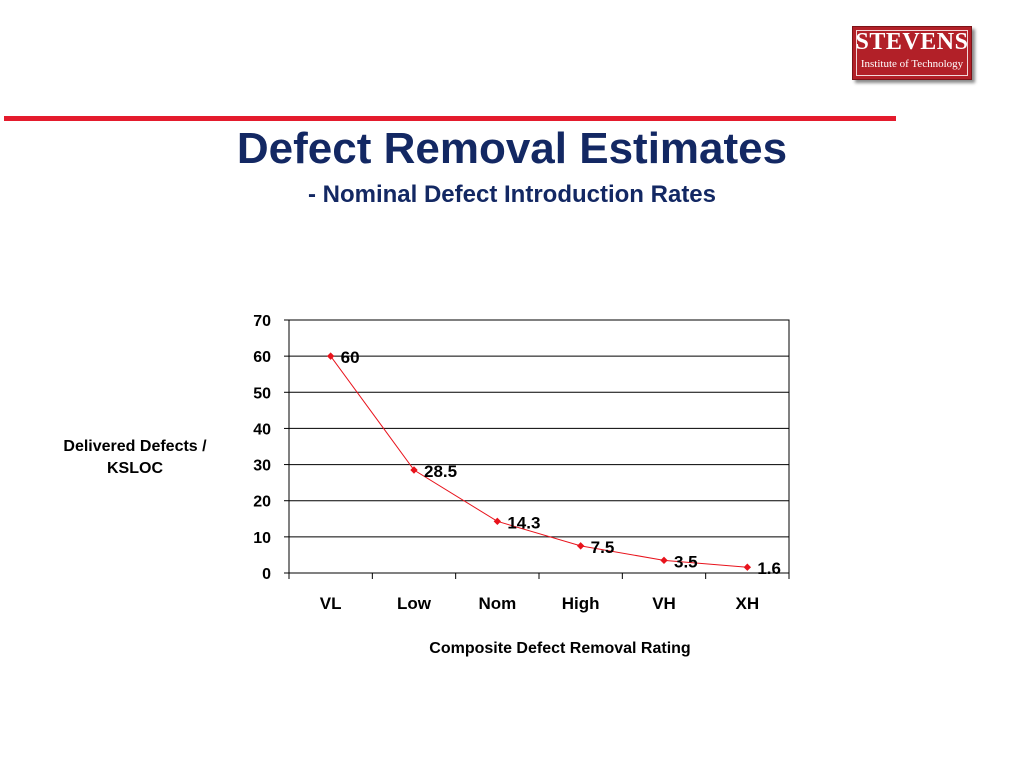 Image resolution: width=1024 pixels, height=768 pixels. What do you see at coordinates (262, 357) in the screenshot?
I see `y-tick-label: 60` at bounding box center [262, 357].